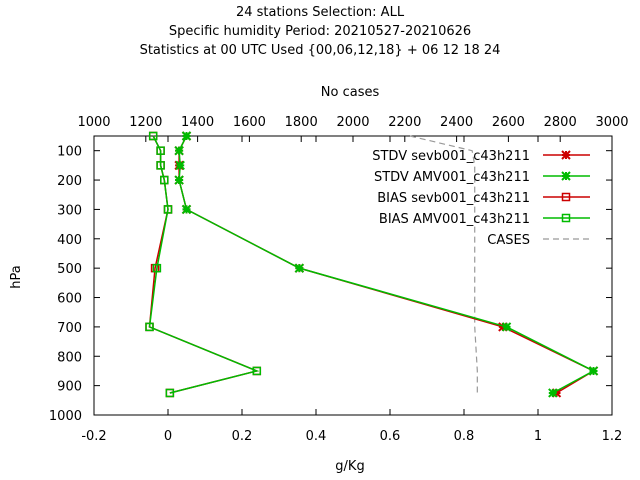  What do you see at coordinates (69, 152) in the screenshot?
I see `y-tick-label: 100` at bounding box center [69, 152].